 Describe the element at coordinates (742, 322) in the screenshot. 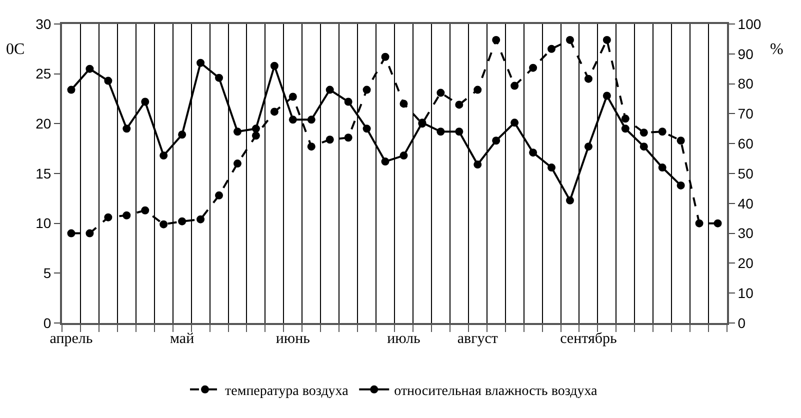

I see `y2-tick-label: 0` at that location.